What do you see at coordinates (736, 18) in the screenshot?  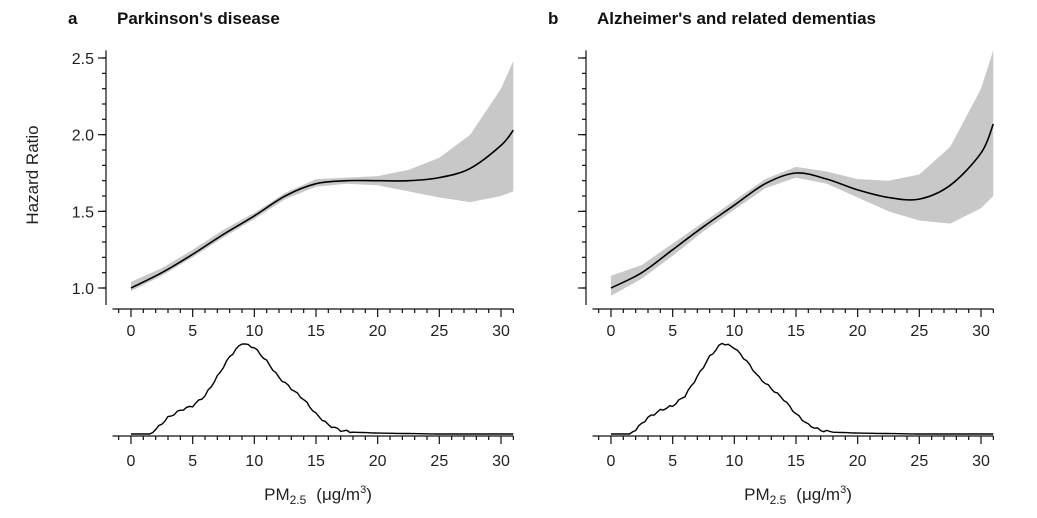 I see `panel-title: Alzheimer's and related dementias` at bounding box center [736, 18].